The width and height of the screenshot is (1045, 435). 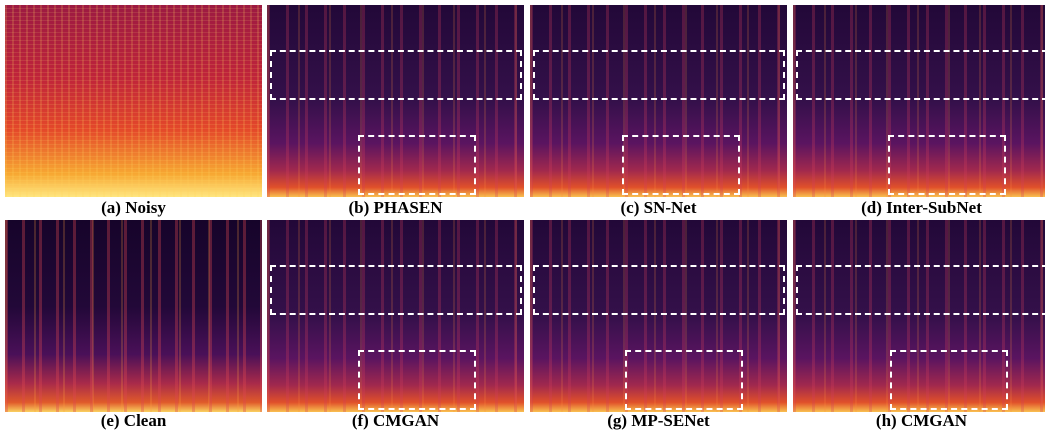 I want to click on caption: (c) SN-Net, so click(x=658, y=207).